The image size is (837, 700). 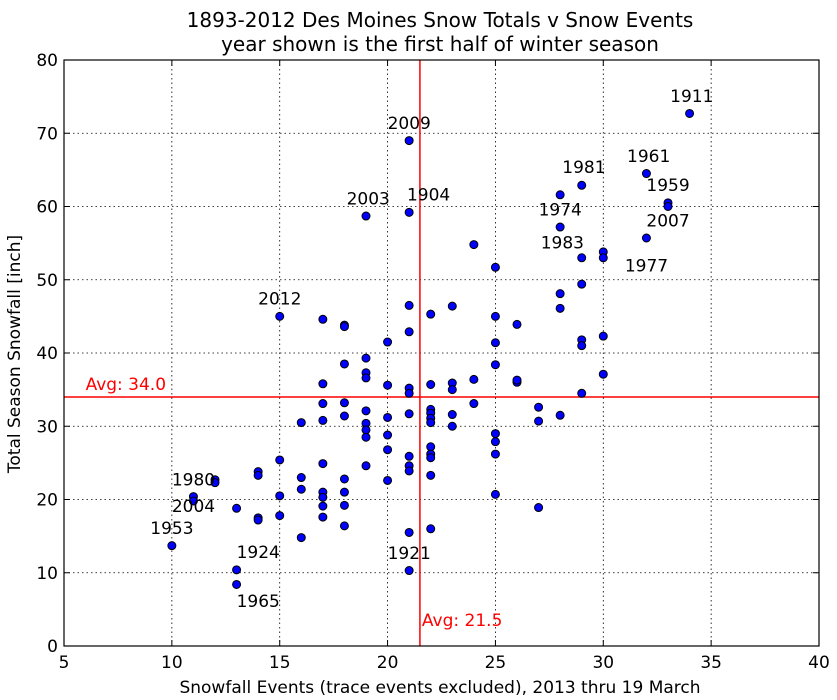 What do you see at coordinates (15, 354) in the screenshot?
I see `y-axis-label: Total Season Snowfall [inch]` at bounding box center [15, 354].